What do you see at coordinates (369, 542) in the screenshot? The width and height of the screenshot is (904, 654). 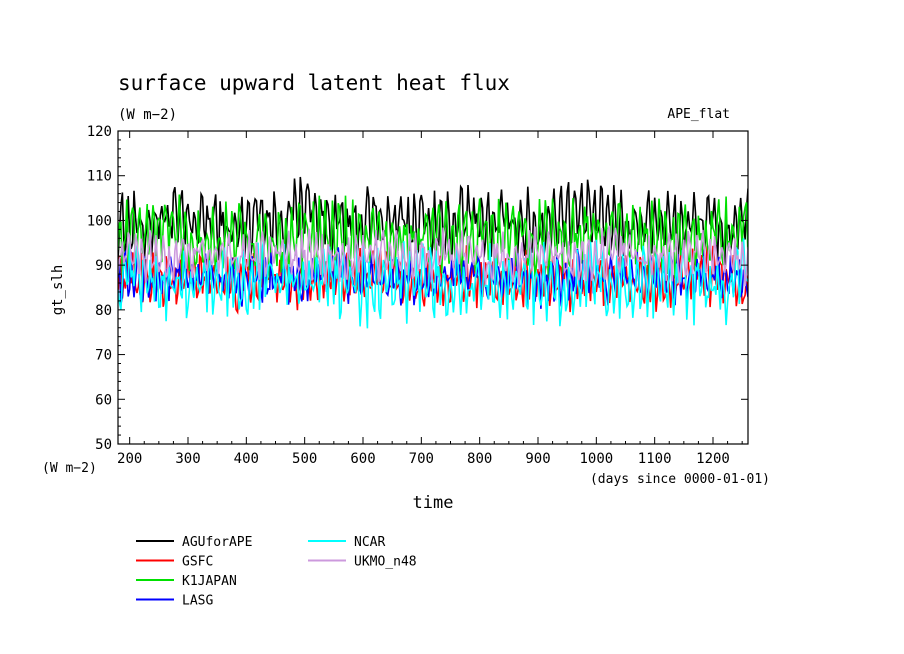 I see `legend-label: NCAR` at bounding box center [369, 542].